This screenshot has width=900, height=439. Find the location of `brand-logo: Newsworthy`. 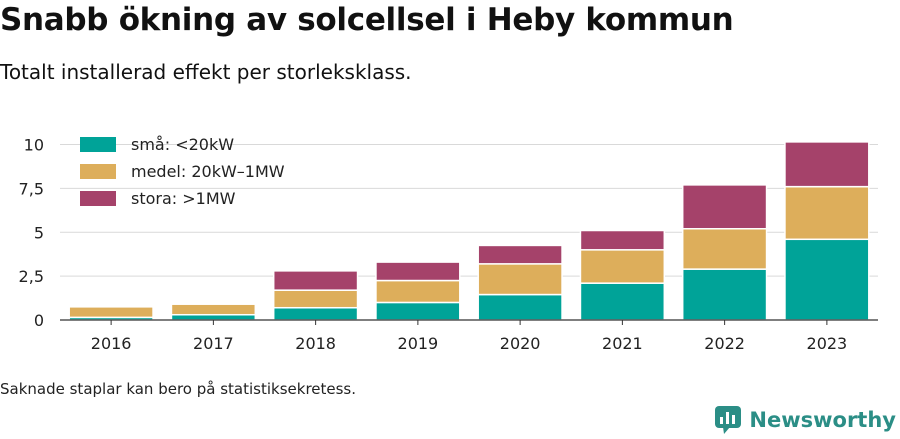

brand-logo: Newsworthy is located at coordinates (805, 420).